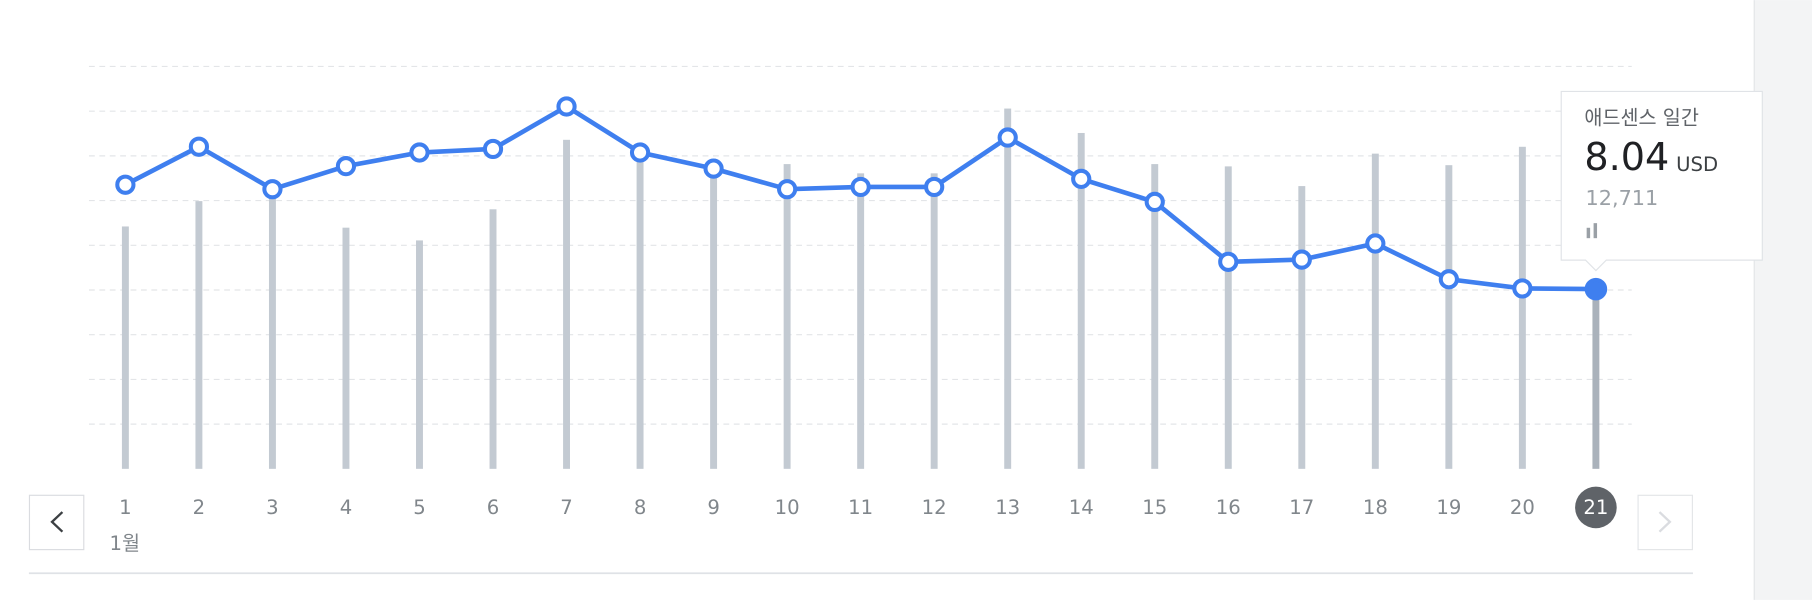 The image size is (1812, 604). What do you see at coordinates (1522, 507) in the screenshot?
I see `x-tick-label: 20` at bounding box center [1522, 507].